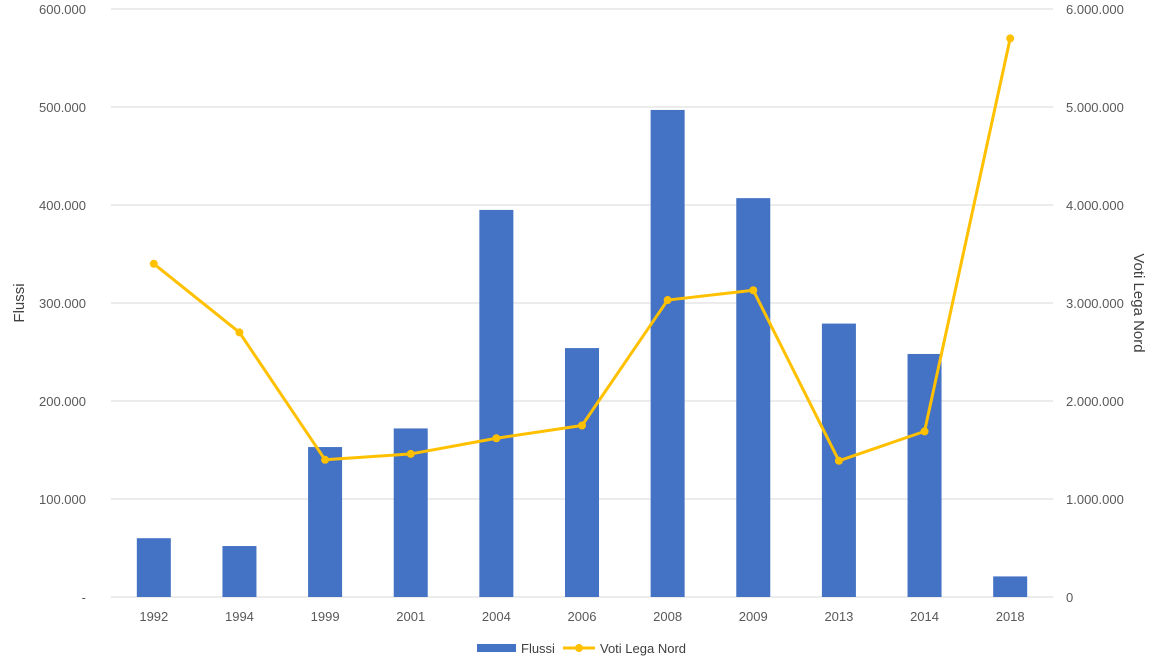 The width and height of the screenshot is (1165, 663). Describe the element at coordinates (579, 648) in the screenshot. I see `legend-marker-voti-lega-nord` at that location.